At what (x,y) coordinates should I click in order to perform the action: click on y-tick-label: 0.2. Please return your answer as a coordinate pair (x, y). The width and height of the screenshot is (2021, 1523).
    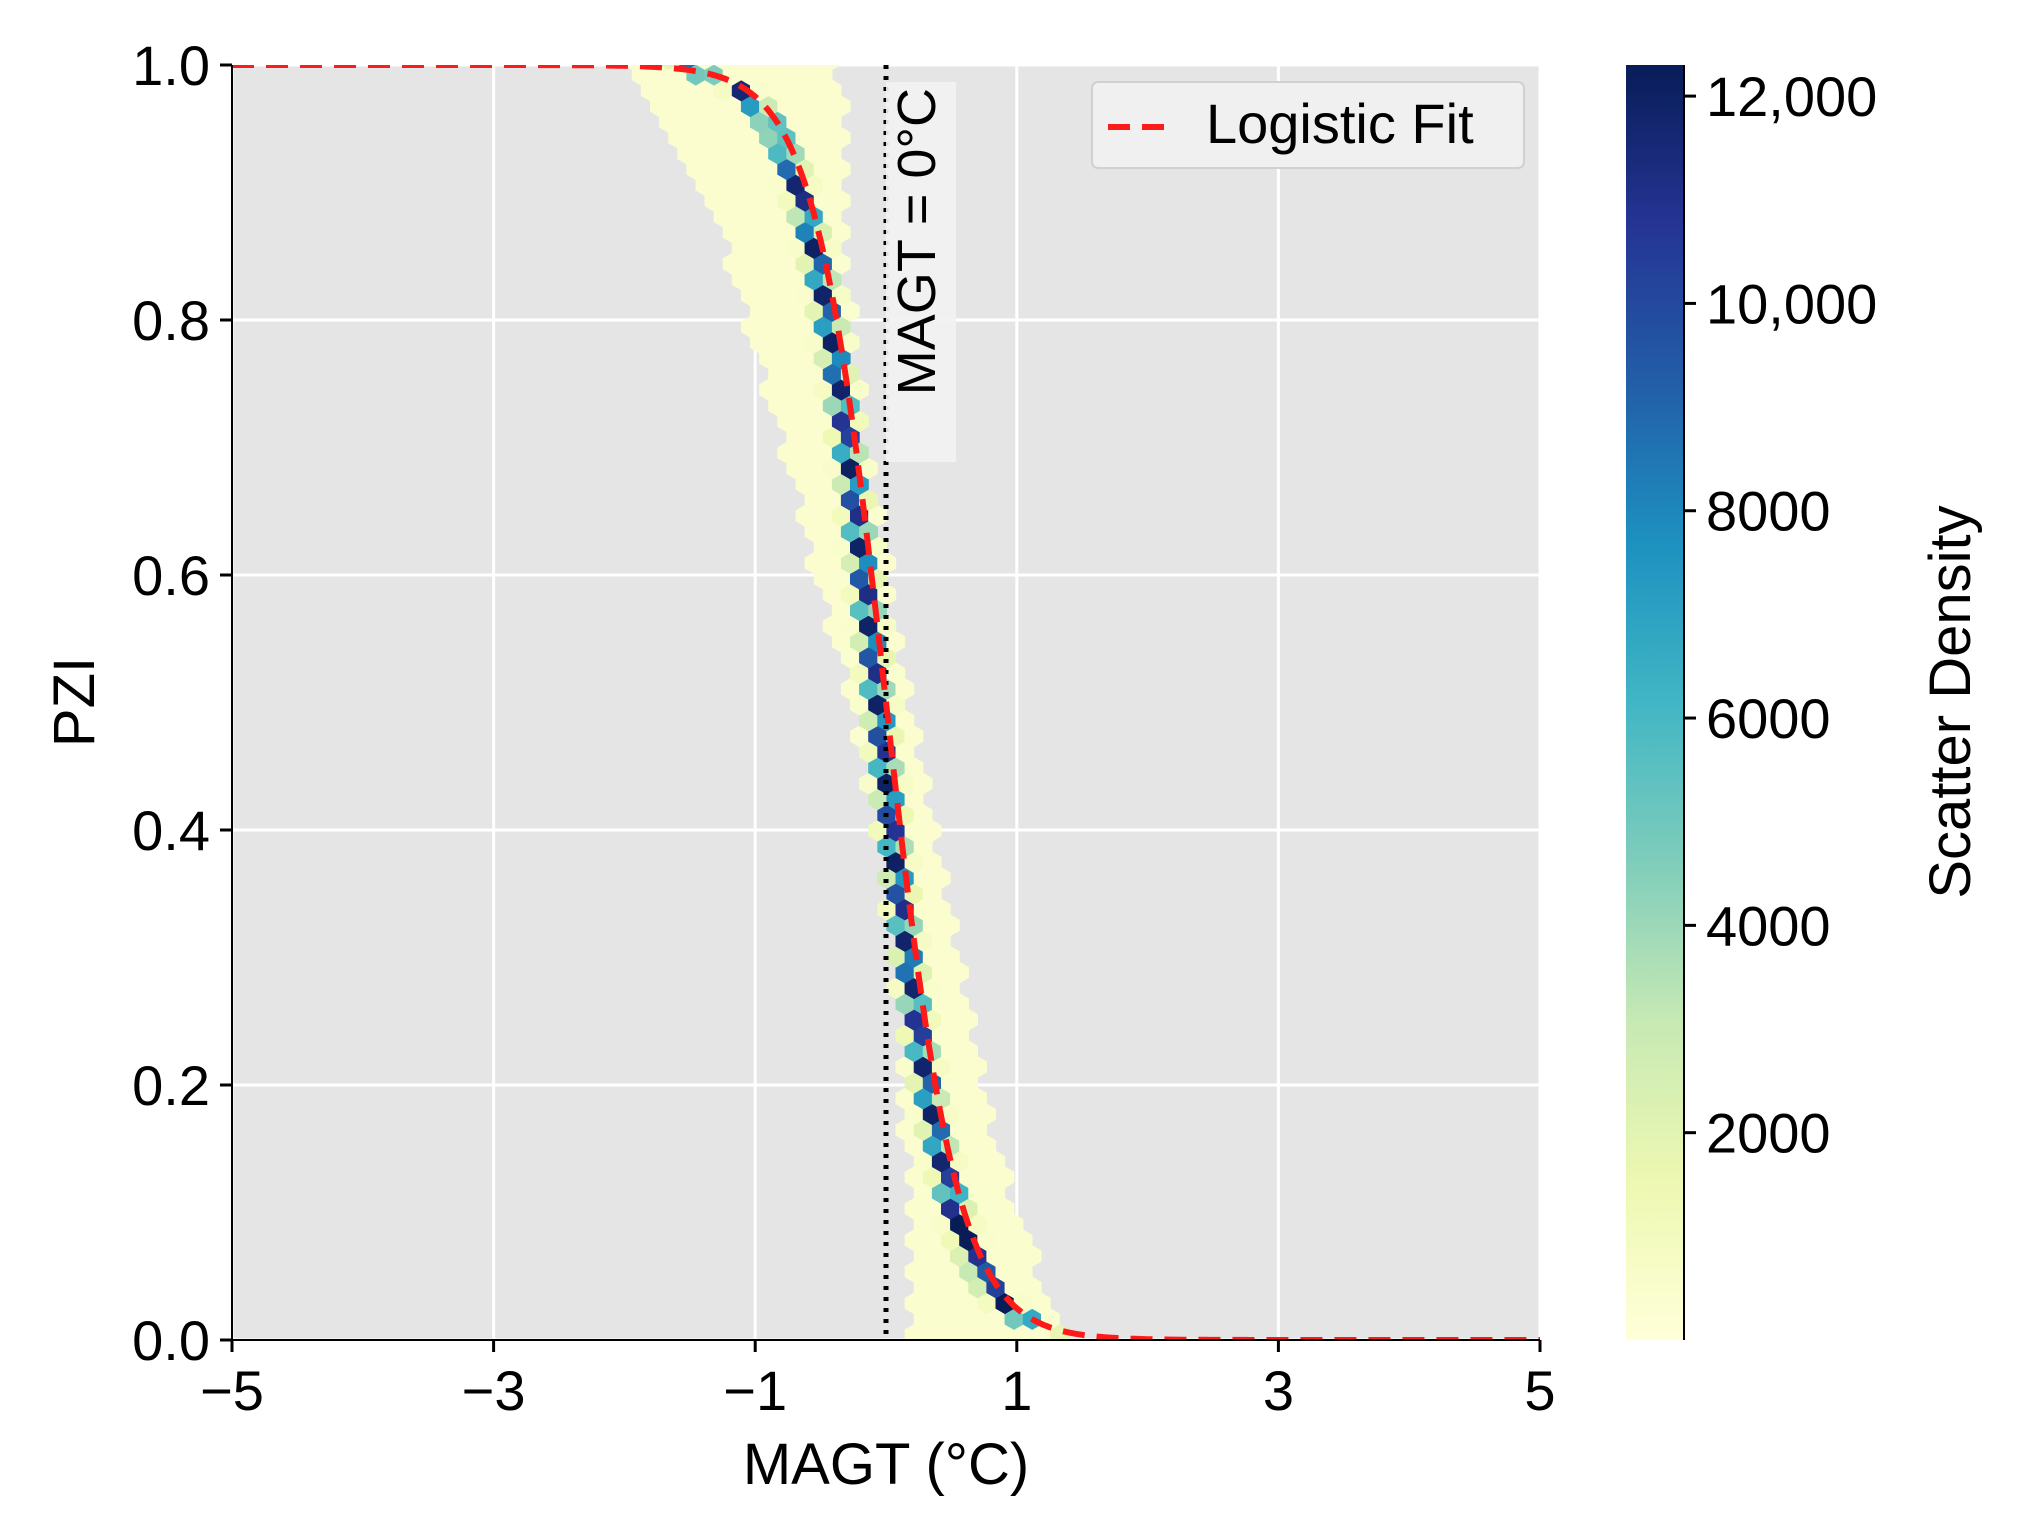
    Looking at the image, I should click on (171, 1085).